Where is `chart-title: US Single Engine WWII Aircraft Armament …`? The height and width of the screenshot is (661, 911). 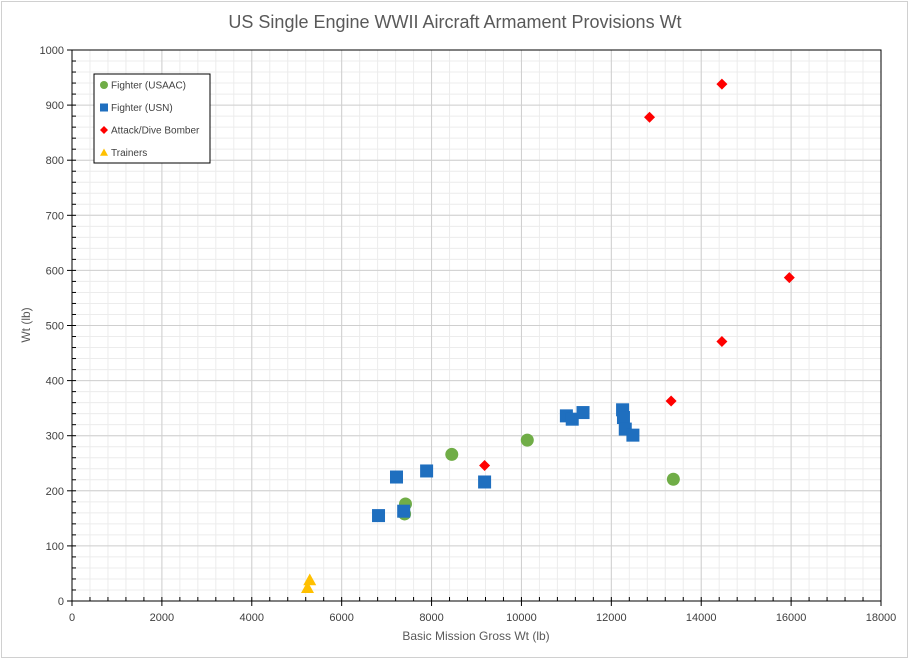
chart-title: US Single Engine WWII Aircraft Armament … is located at coordinates (454, 22).